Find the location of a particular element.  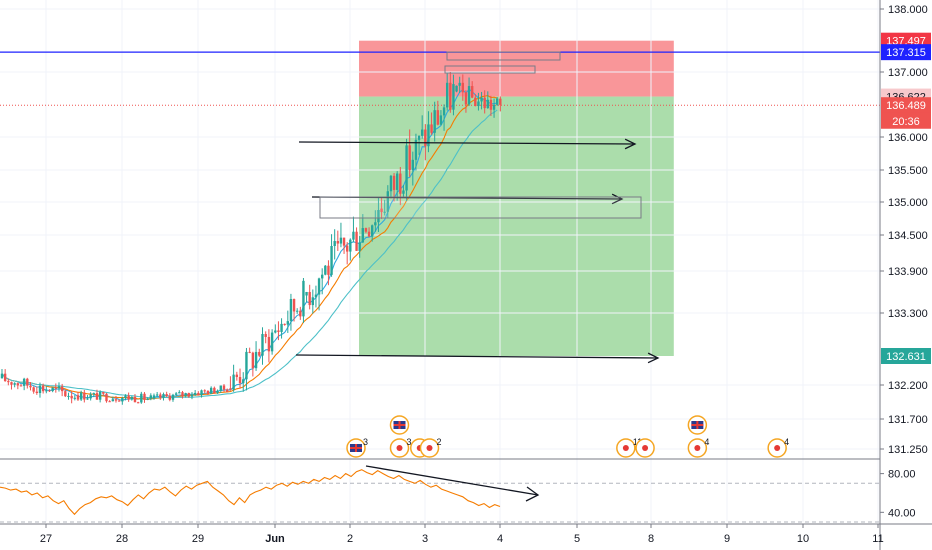

divergence-line is located at coordinates (452, 480).